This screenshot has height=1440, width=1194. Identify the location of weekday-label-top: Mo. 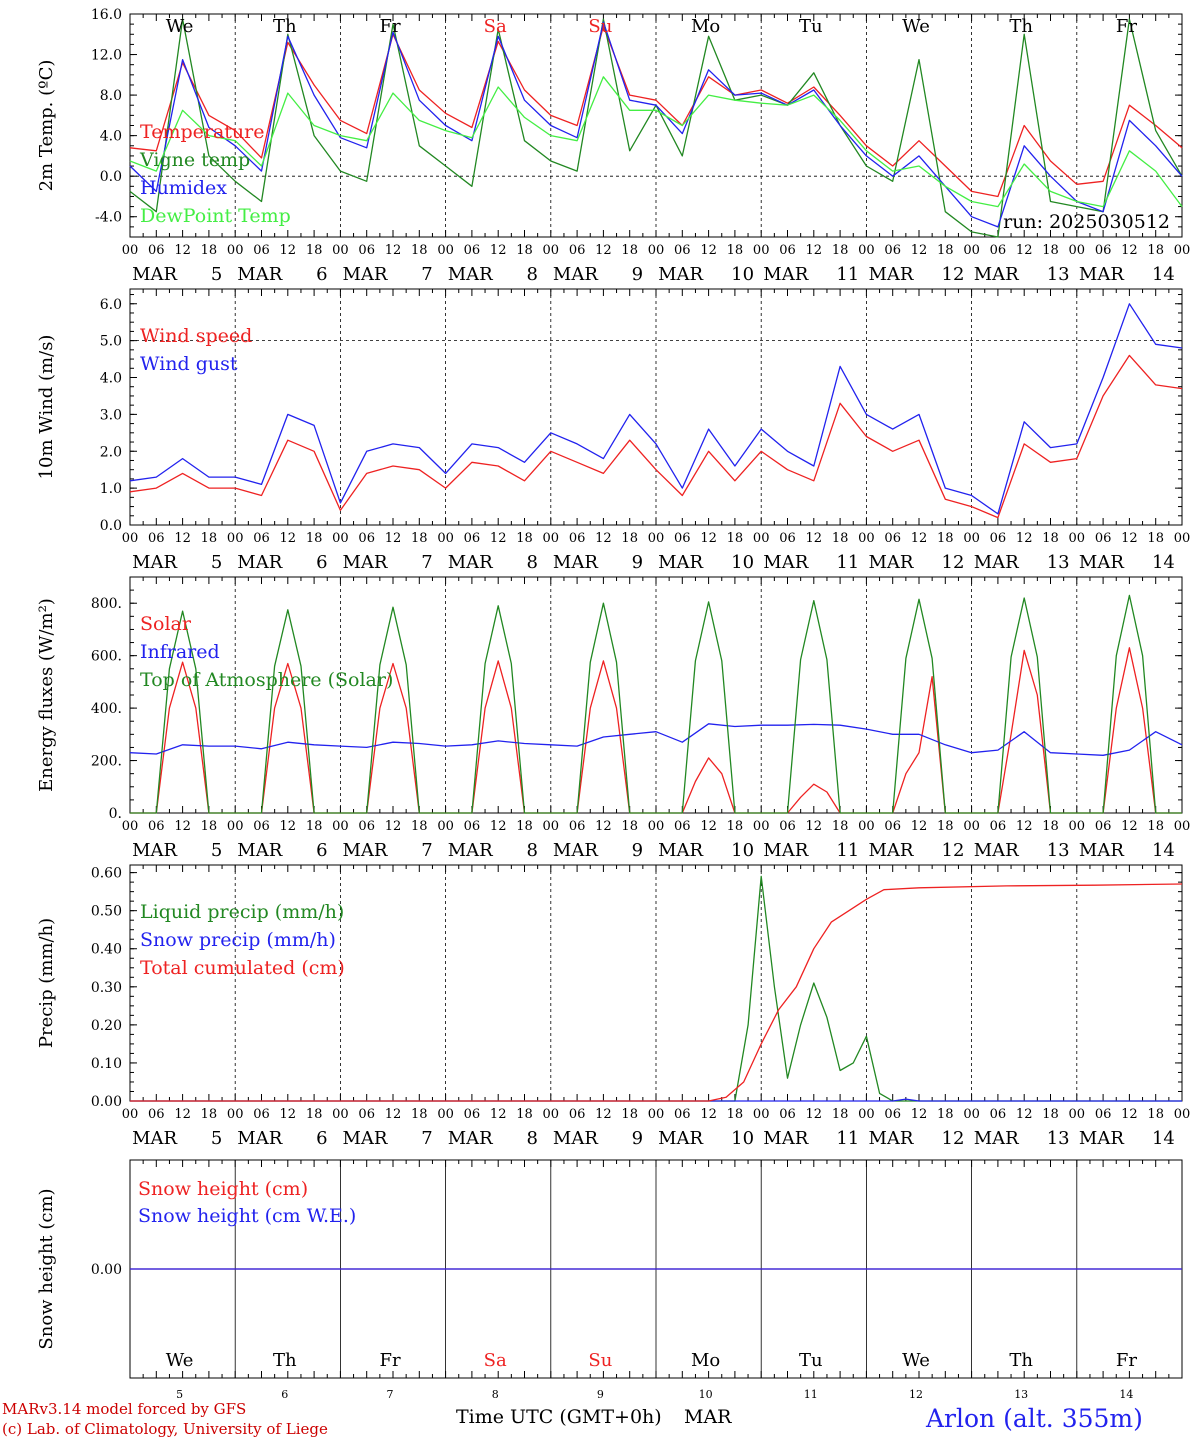
(705, 26).